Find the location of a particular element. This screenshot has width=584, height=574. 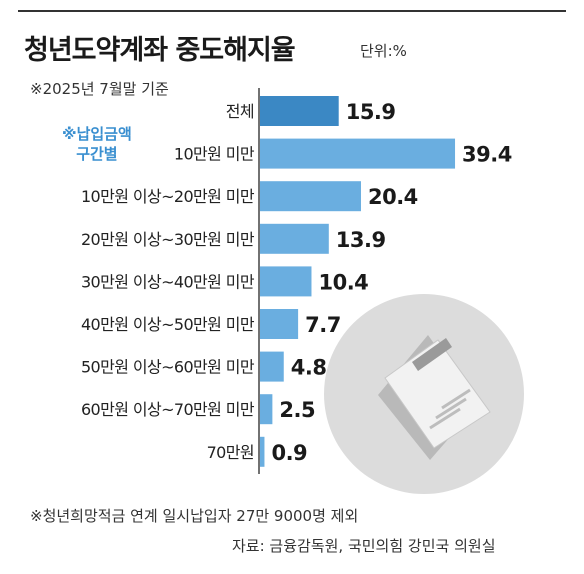

bankbook-page is located at coordinates (437, 394).